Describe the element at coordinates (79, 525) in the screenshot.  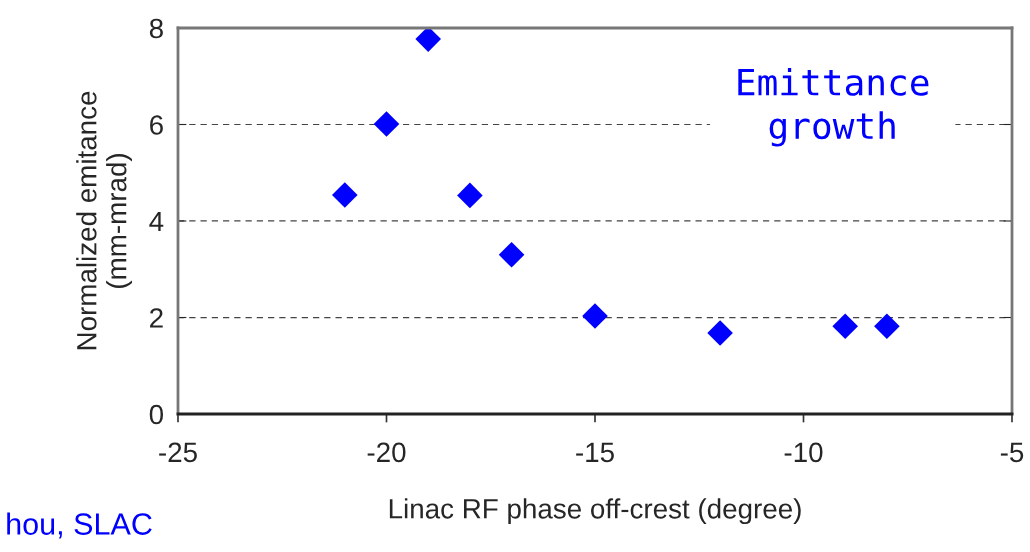
I see `text: hou, SLAC` at that location.